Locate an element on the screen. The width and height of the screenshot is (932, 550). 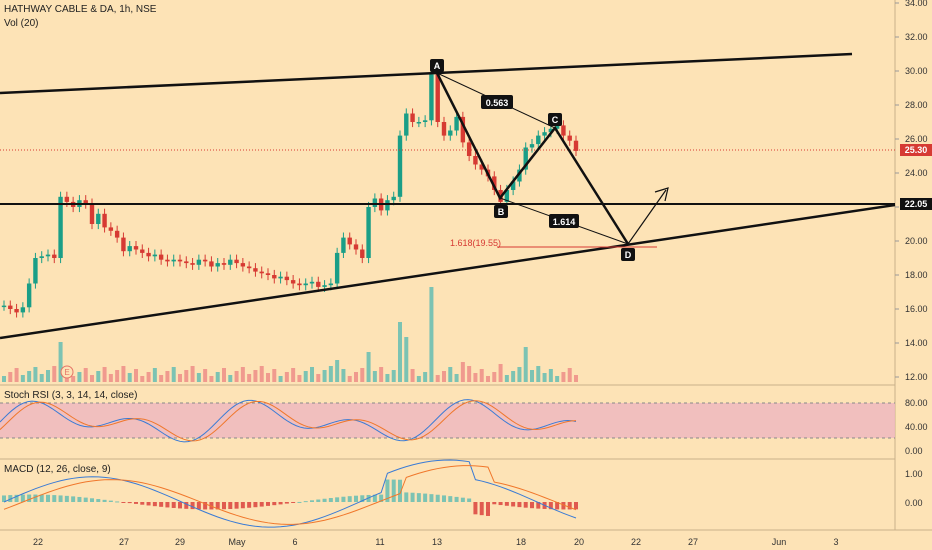
symbol-title: HATHWAY CABLE & DA, 1h, NSE is located at coordinates (80, 9).